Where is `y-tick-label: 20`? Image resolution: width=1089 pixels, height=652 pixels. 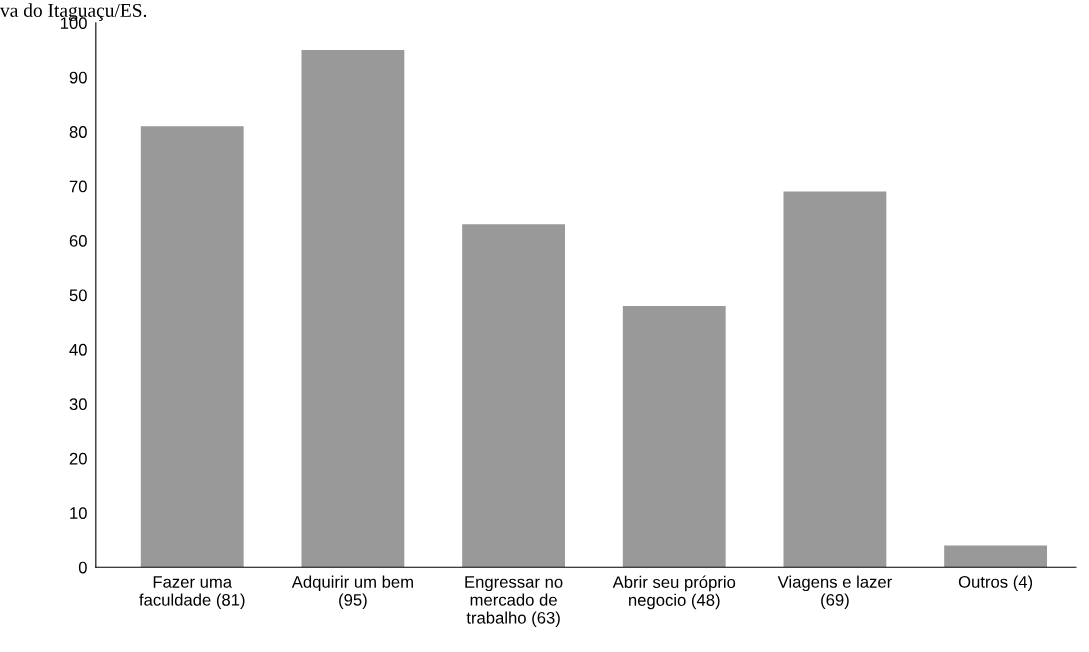 y-tick-label: 20 is located at coordinates (78, 458).